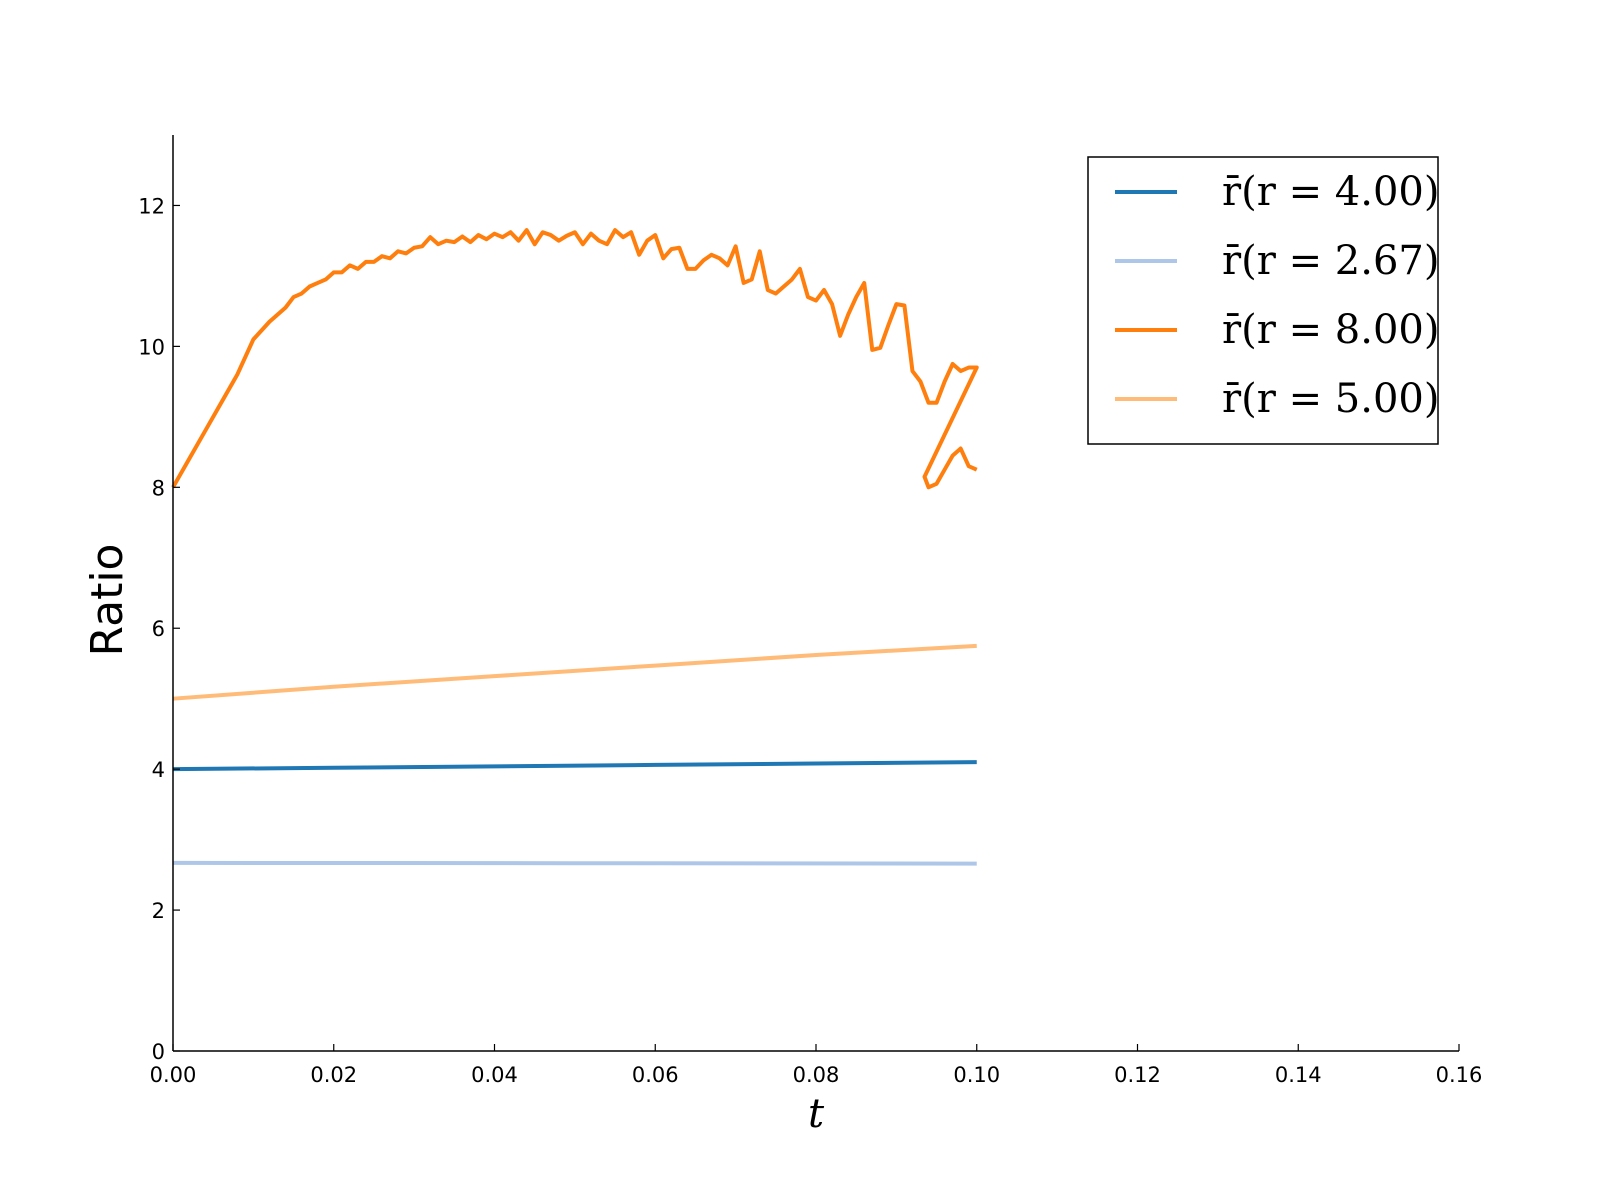 This screenshot has height=1200, width=1600. What do you see at coordinates (1298, 1075) in the screenshot?
I see `x-tick-label: 0.14` at bounding box center [1298, 1075].